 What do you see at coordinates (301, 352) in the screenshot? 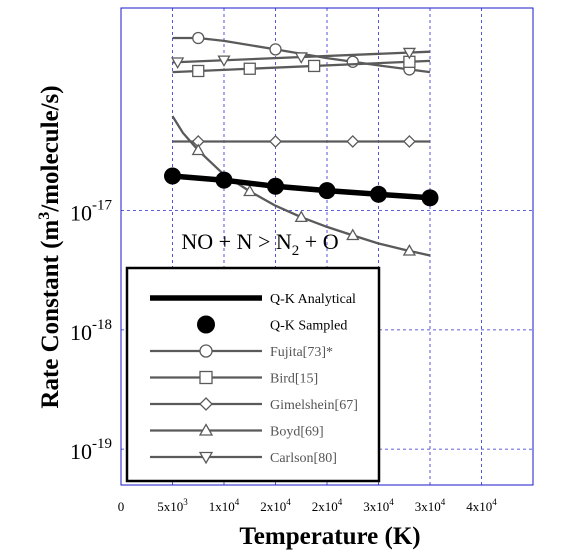
I see `legend-label-fujita-73: Fujita[73]*` at bounding box center [301, 352].